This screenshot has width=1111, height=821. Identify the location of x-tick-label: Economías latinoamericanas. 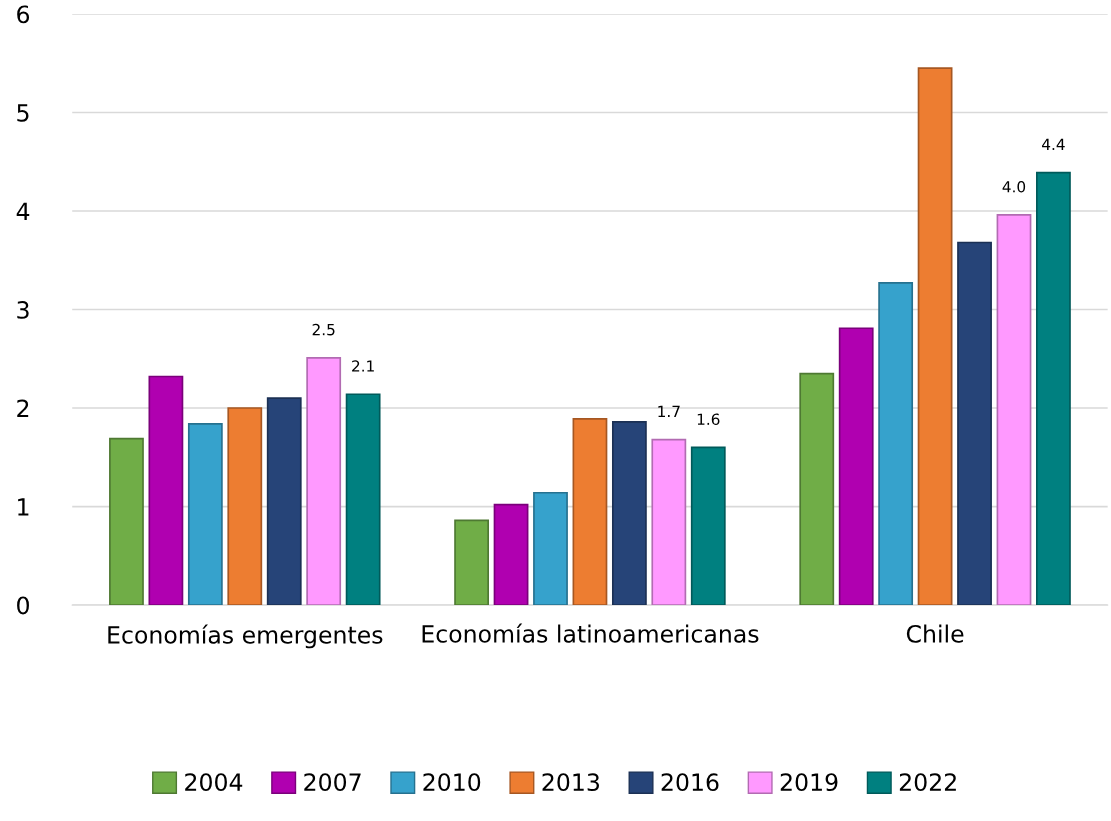
(590, 633).